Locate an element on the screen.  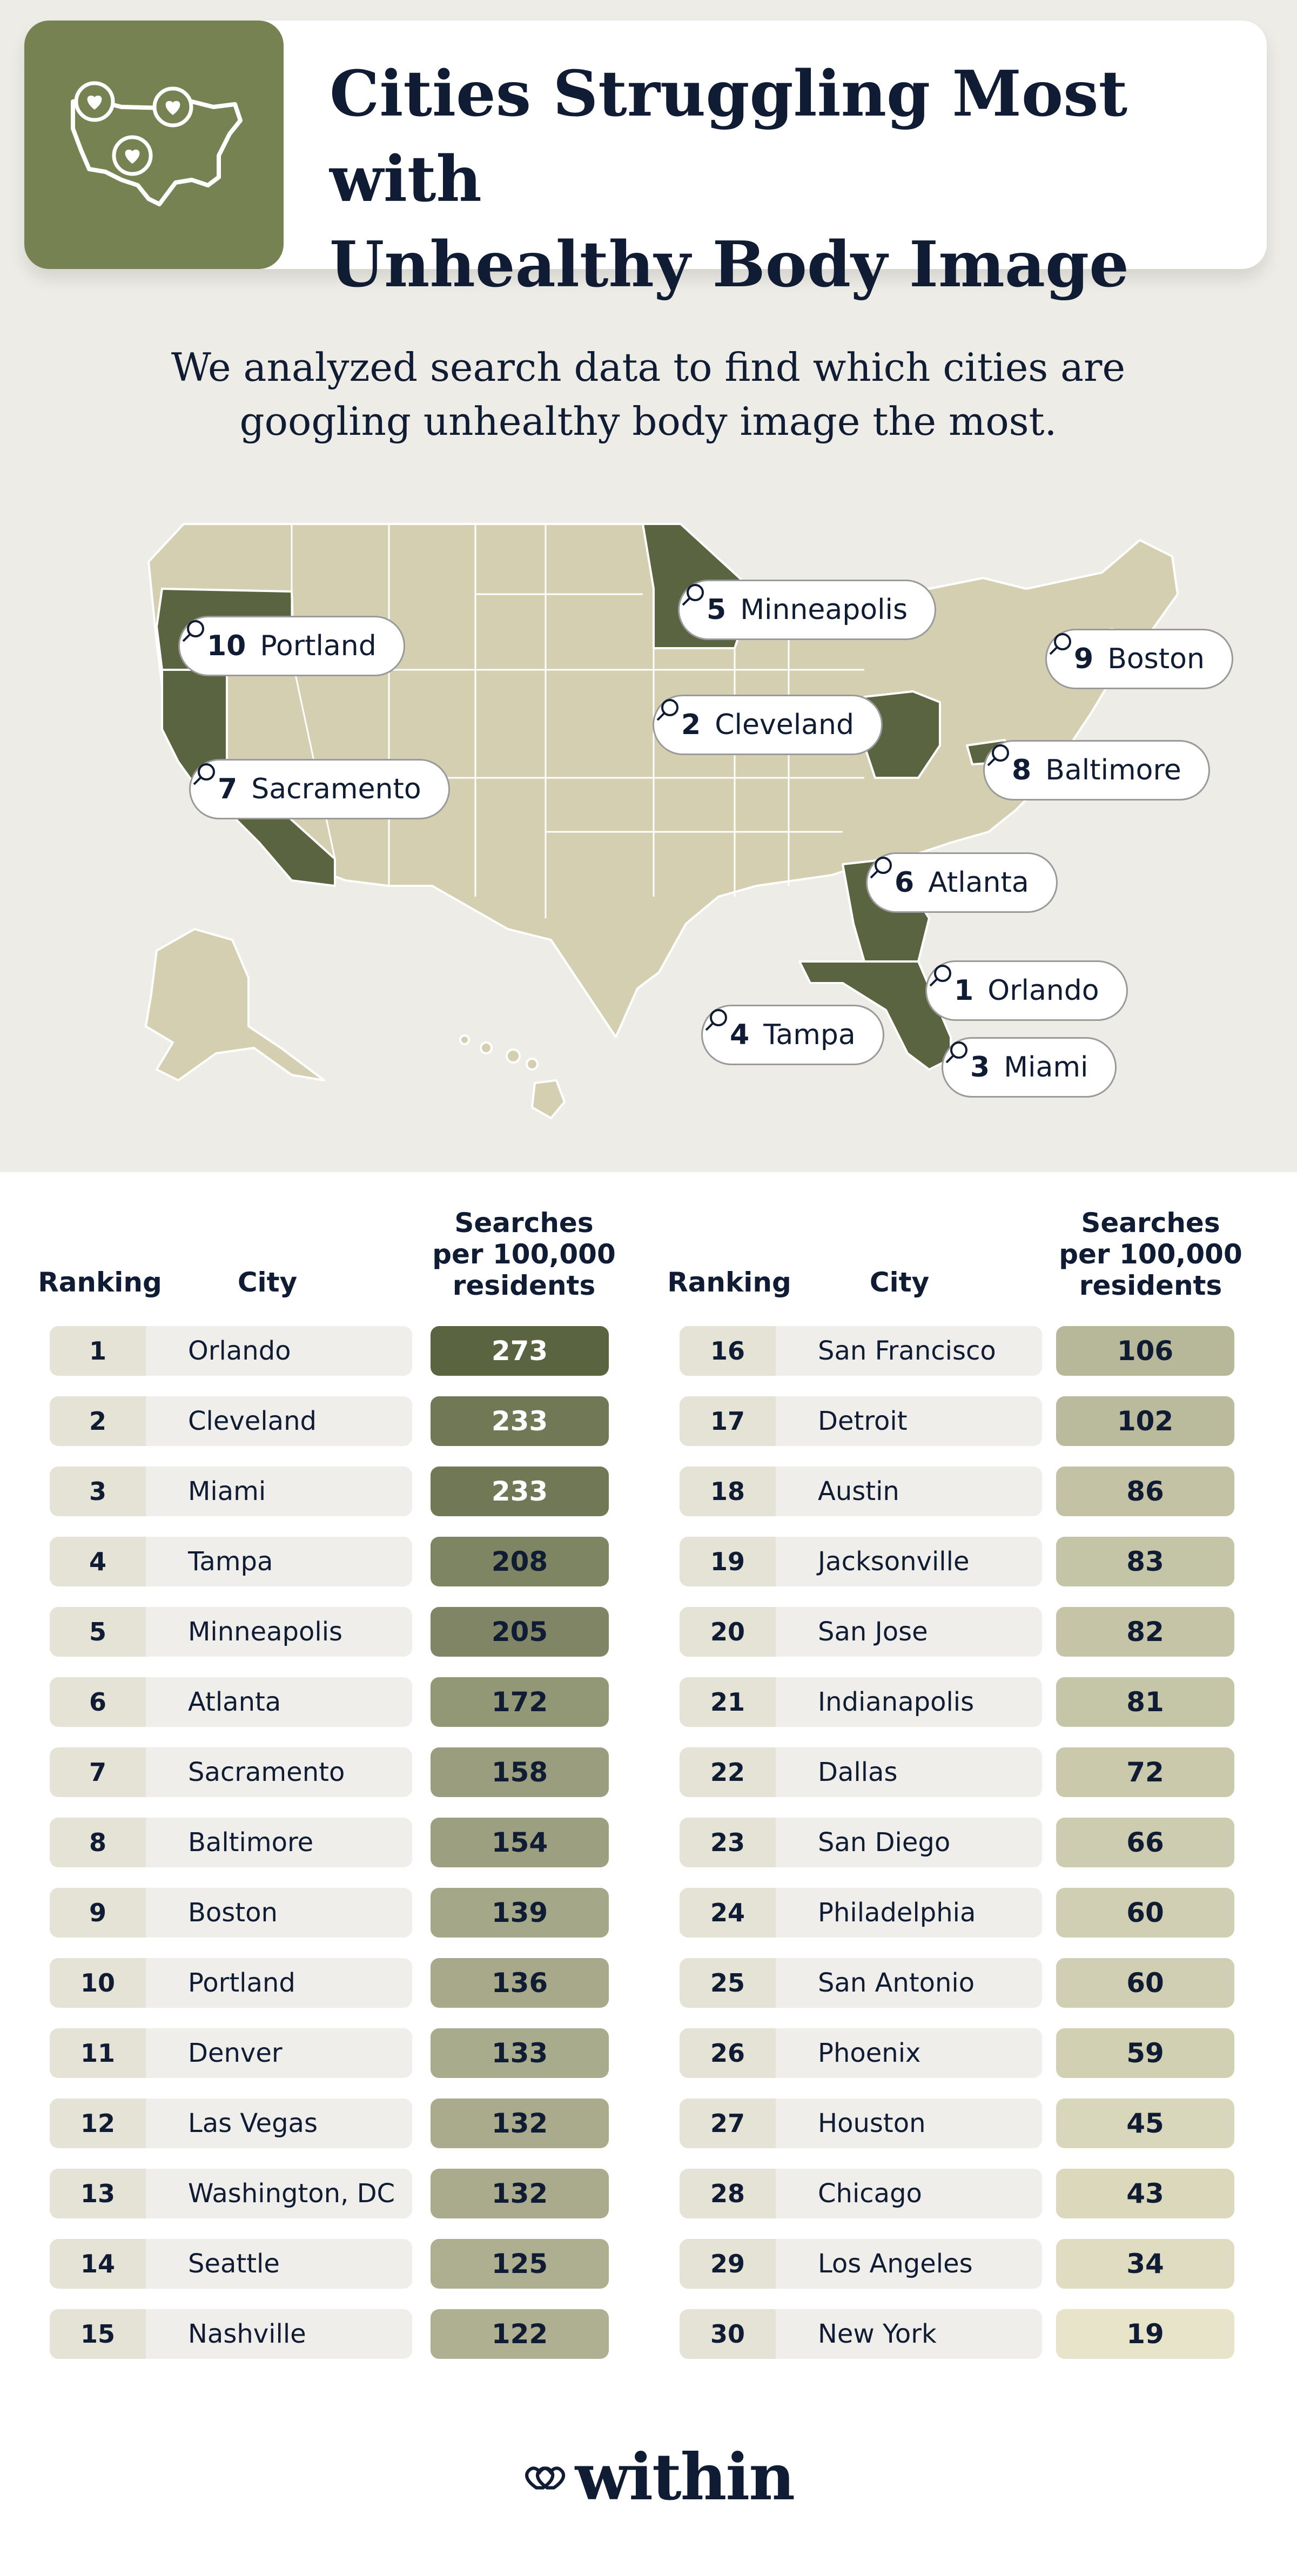
row-value-bar: 106 is located at coordinates (1145, 1351).